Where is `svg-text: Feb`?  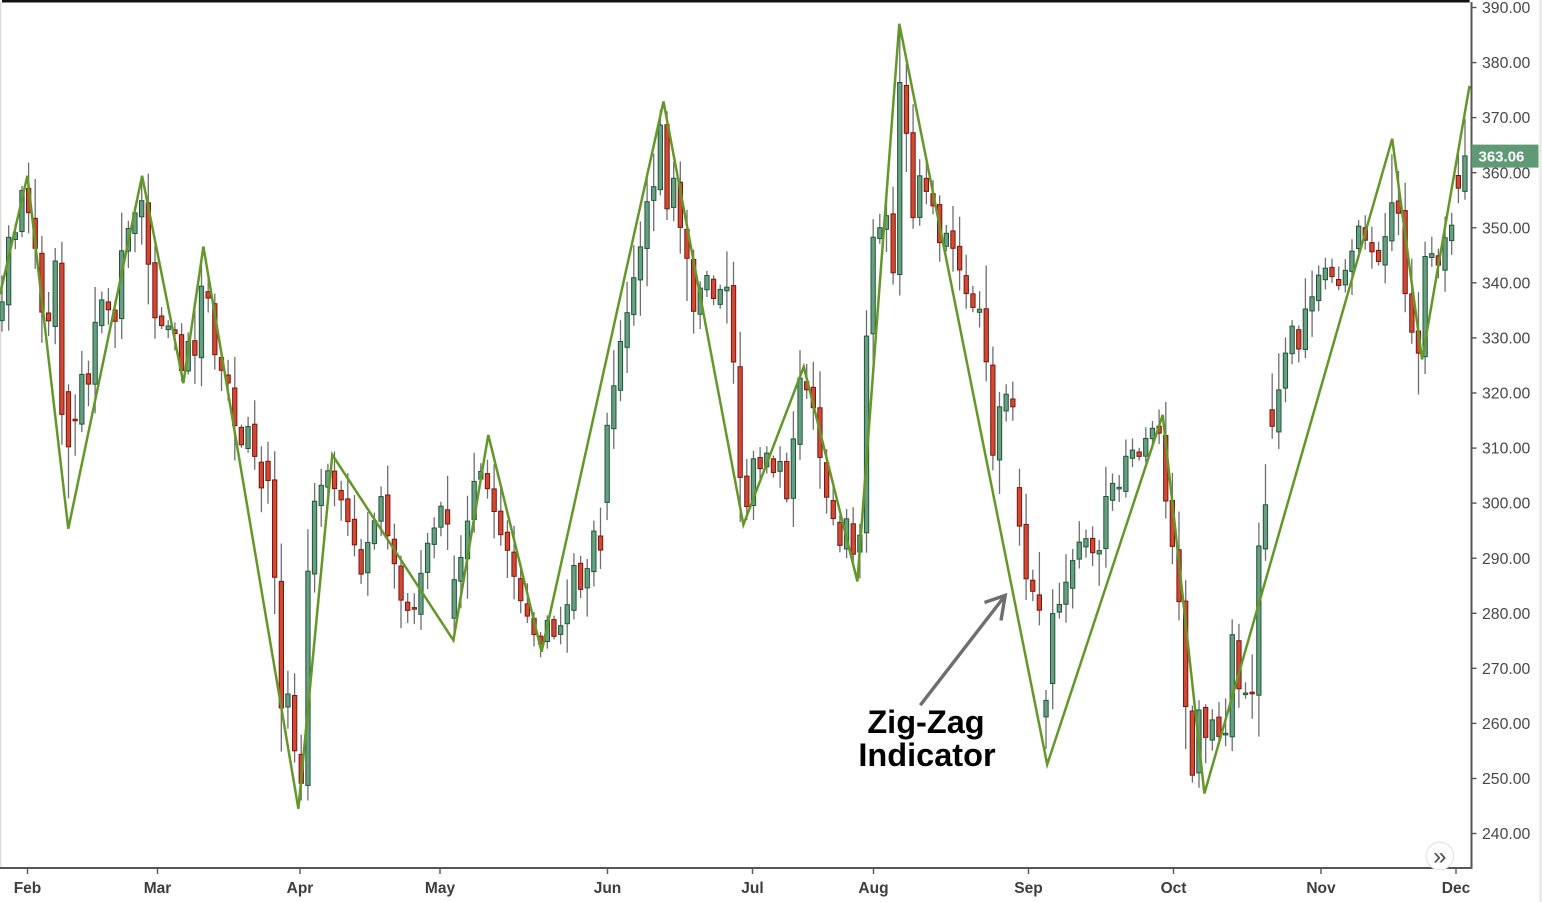
svg-text: Feb is located at coordinates (28, 888).